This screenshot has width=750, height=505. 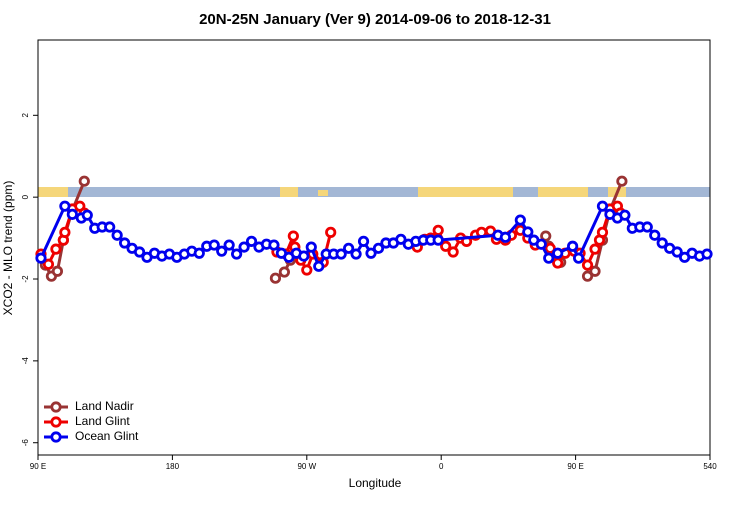 I want to click on legend-label: Land Glint, so click(x=102, y=421).